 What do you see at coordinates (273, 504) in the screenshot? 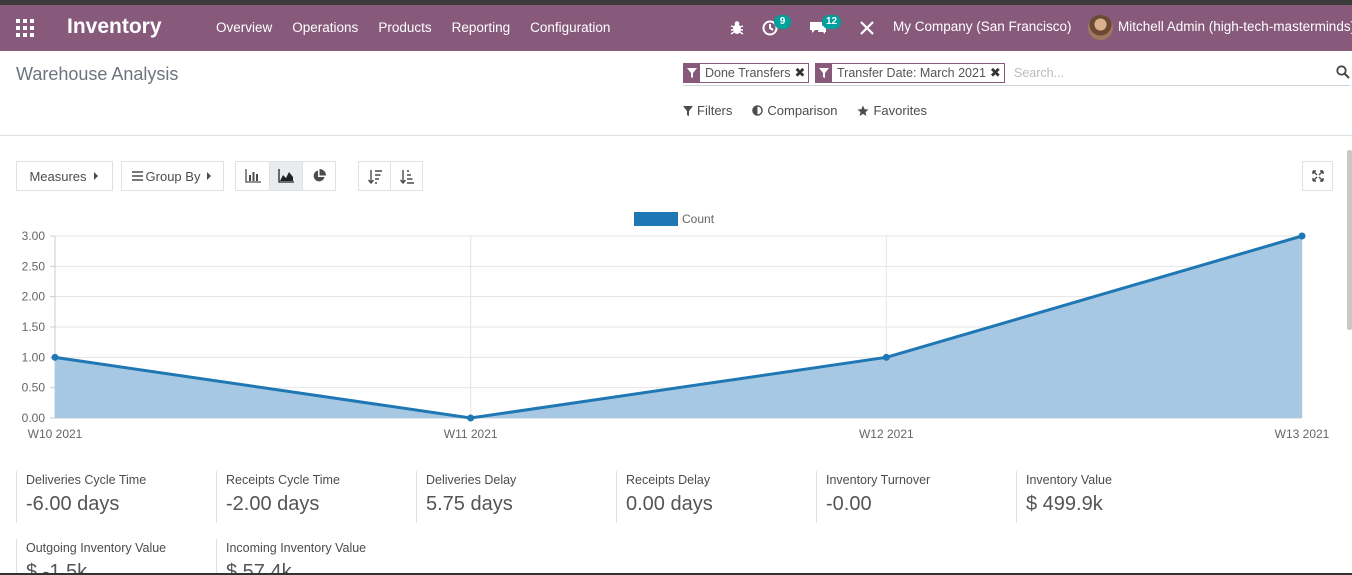
I see `kpi-value: -2.00 days` at bounding box center [273, 504].